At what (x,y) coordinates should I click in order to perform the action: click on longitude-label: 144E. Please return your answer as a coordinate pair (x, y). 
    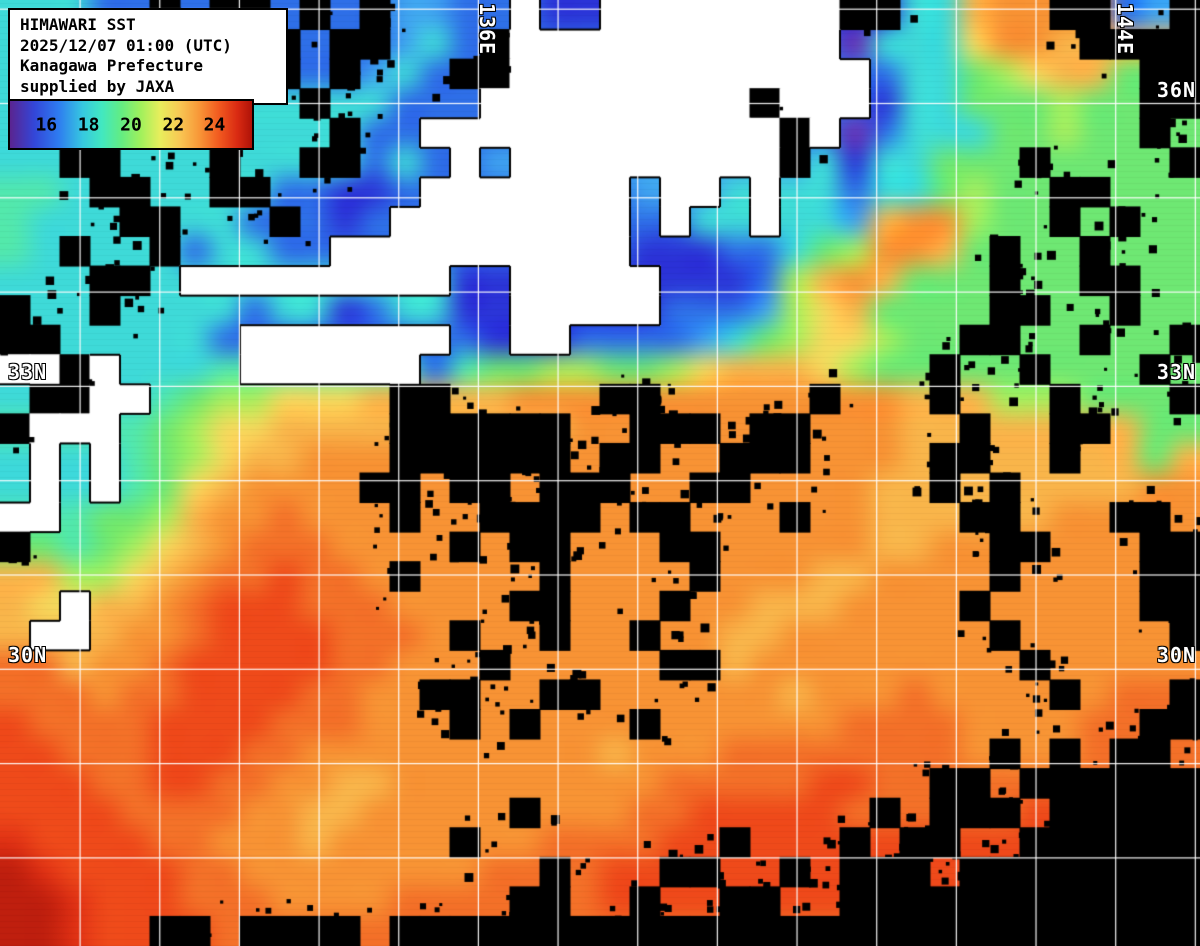
    Looking at the image, I should click on (1125, 29).